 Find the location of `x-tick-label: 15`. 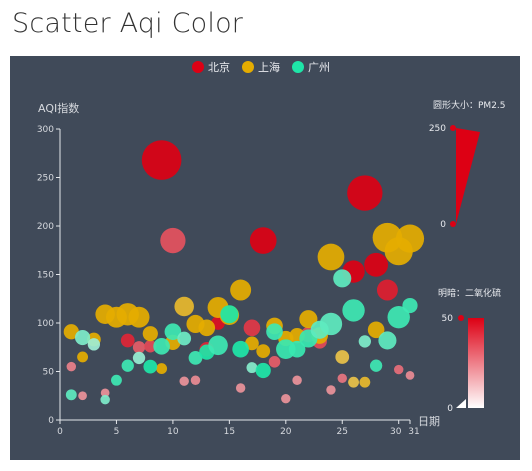

x-tick-label: 15 is located at coordinates (229, 432).